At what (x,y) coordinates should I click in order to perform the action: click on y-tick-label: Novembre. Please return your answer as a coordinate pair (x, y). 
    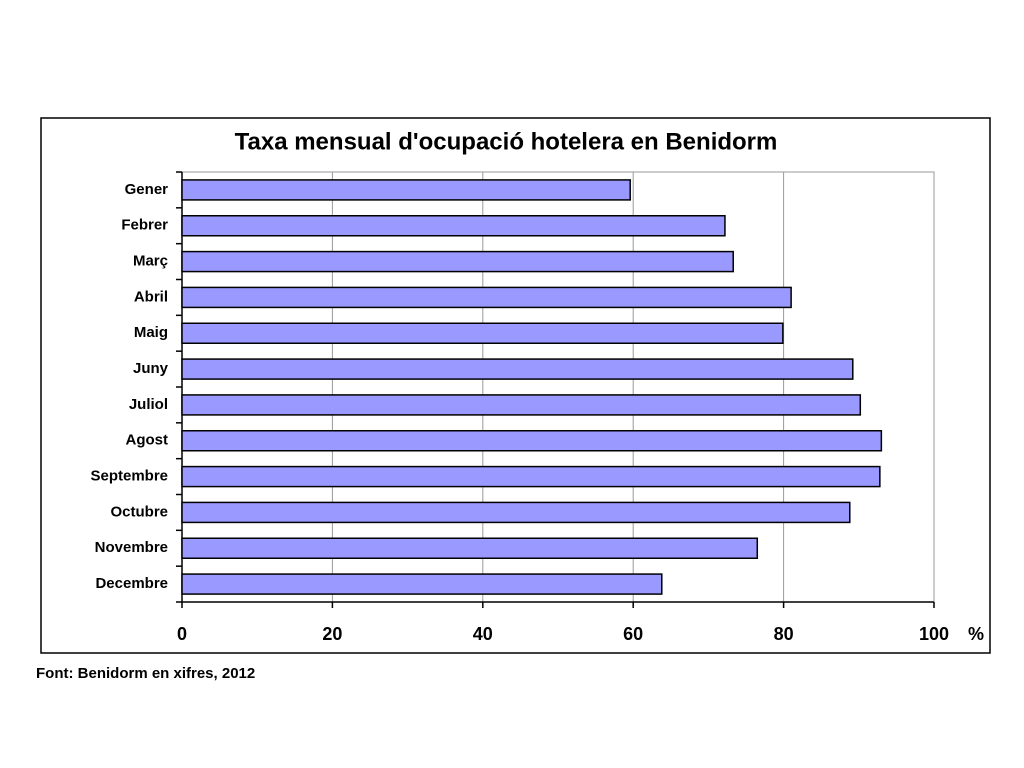
    Looking at the image, I should click on (131, 547).